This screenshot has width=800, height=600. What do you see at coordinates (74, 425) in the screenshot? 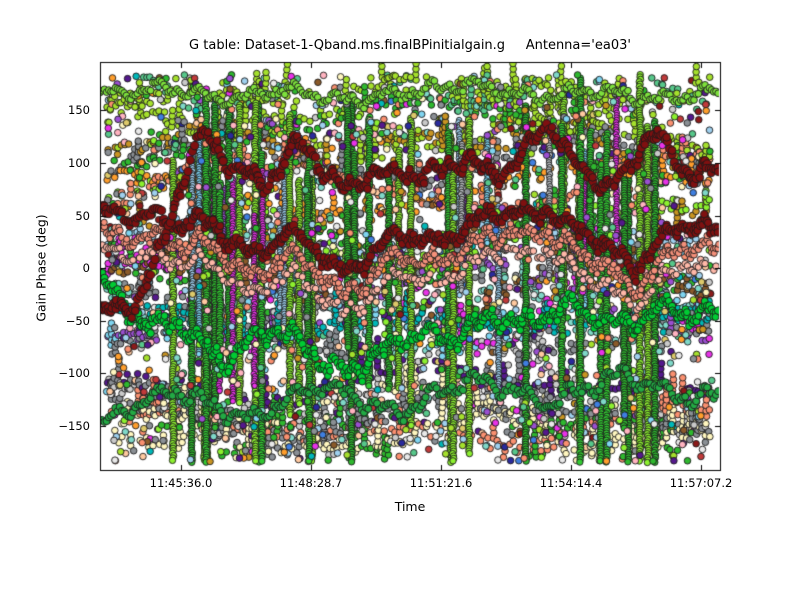
I see `y-tick-label: −150` at bounding box center [74, 425].